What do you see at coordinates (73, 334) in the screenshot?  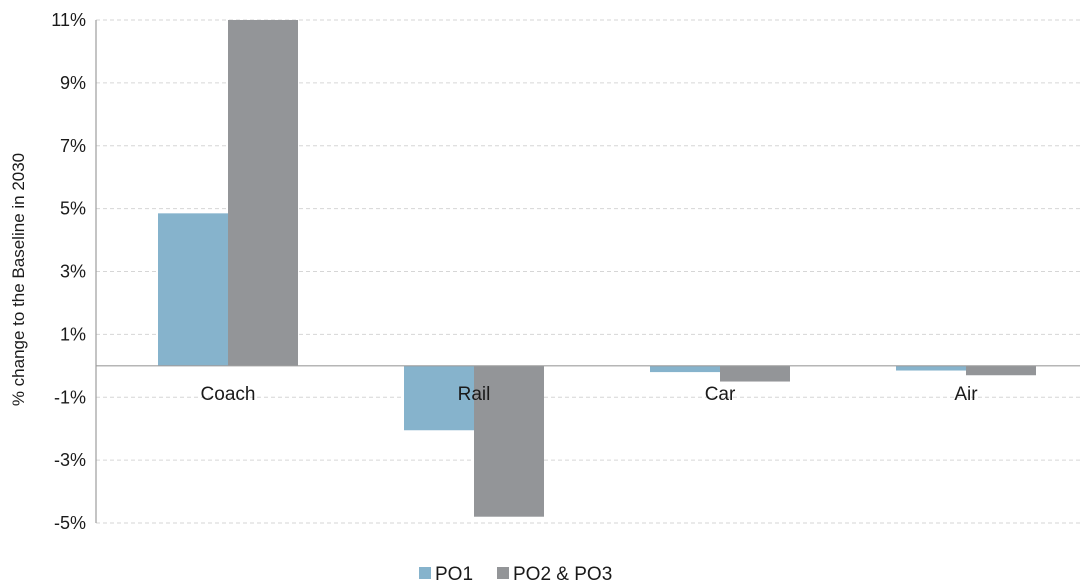 I see `y-tick-label: 1%` at bounding box center [73, 334].